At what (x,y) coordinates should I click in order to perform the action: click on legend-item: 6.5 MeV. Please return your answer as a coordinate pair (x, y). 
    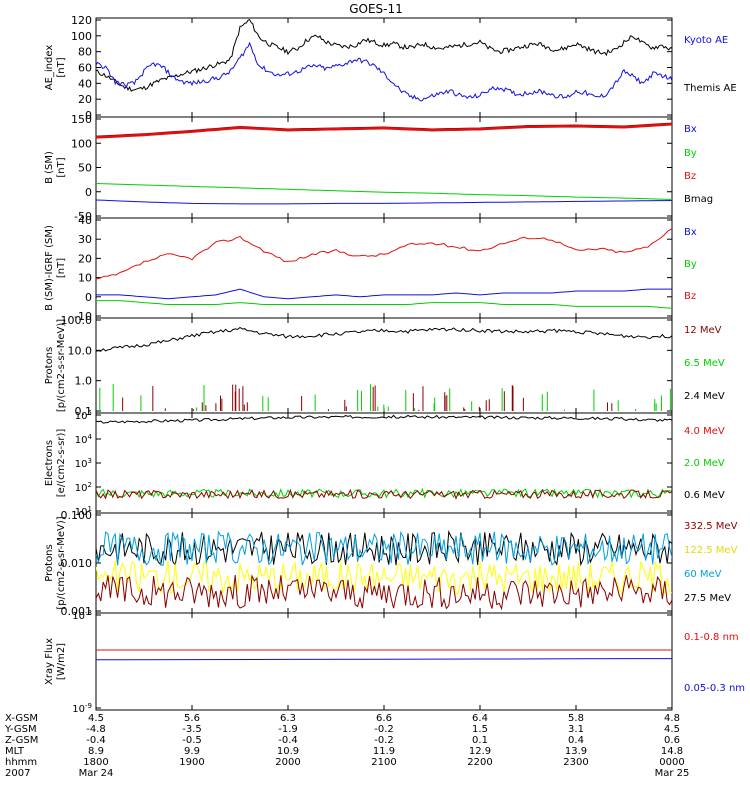
    Looking at the image, I should click on (704, 363).